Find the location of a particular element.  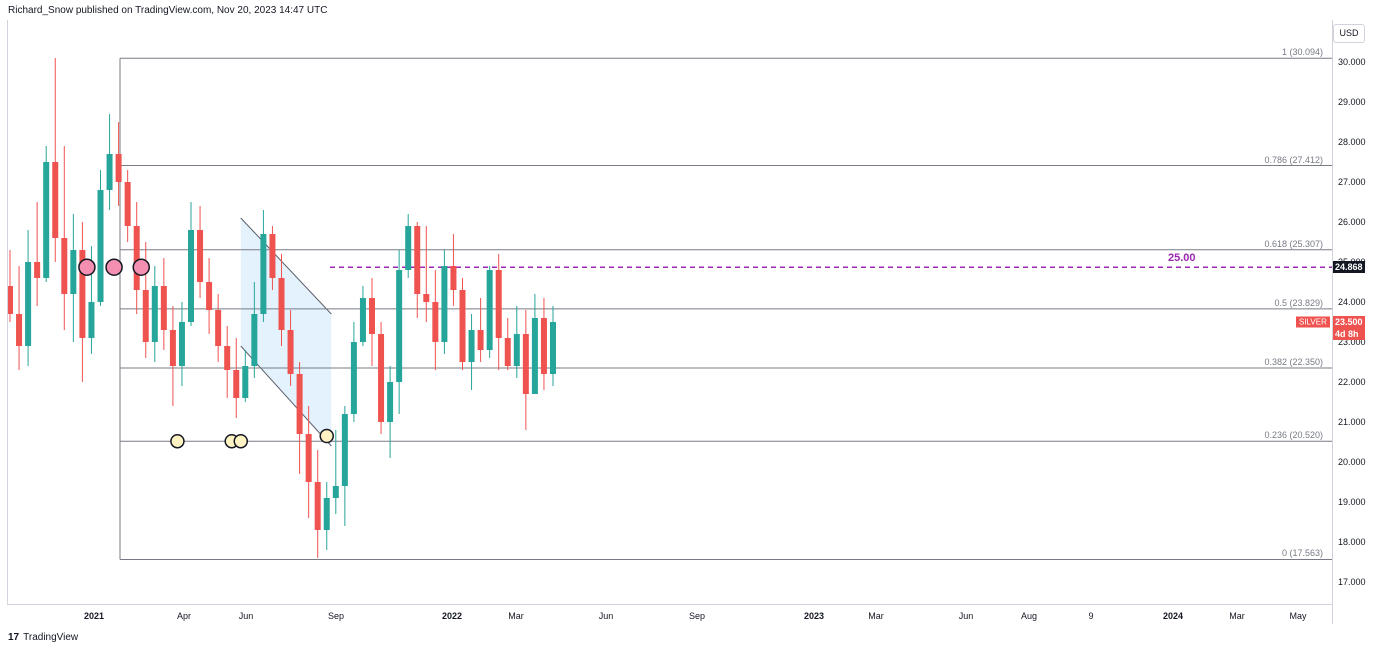

channel-upper-line is located at coordinates (286, 266).